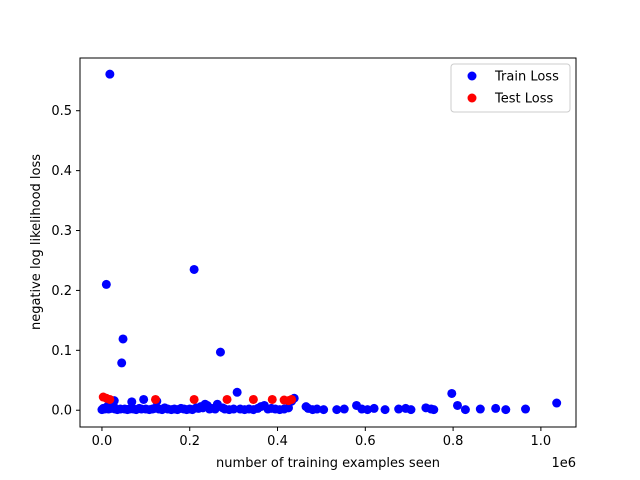  I want to click on y-tick-label: 0.5, so click(61, 111).